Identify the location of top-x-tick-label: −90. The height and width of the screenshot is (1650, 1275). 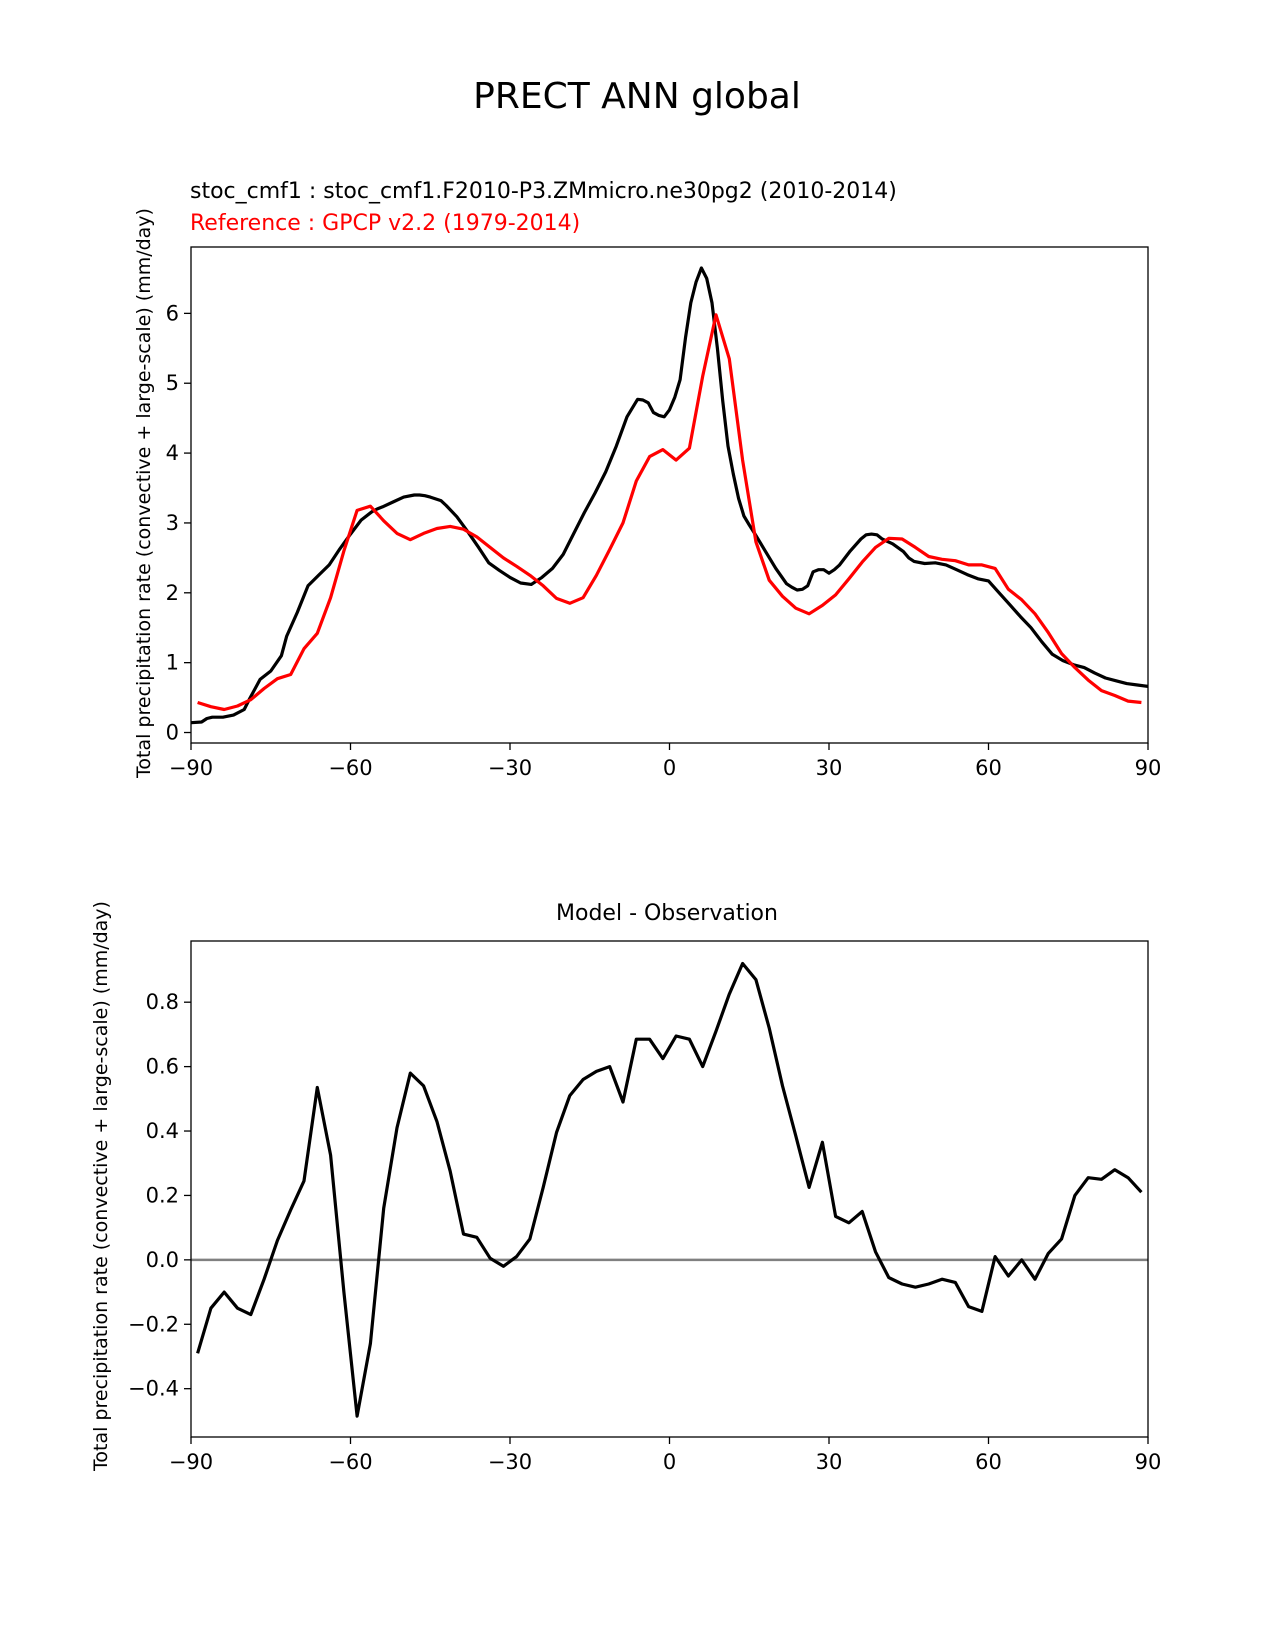
(191, 768).